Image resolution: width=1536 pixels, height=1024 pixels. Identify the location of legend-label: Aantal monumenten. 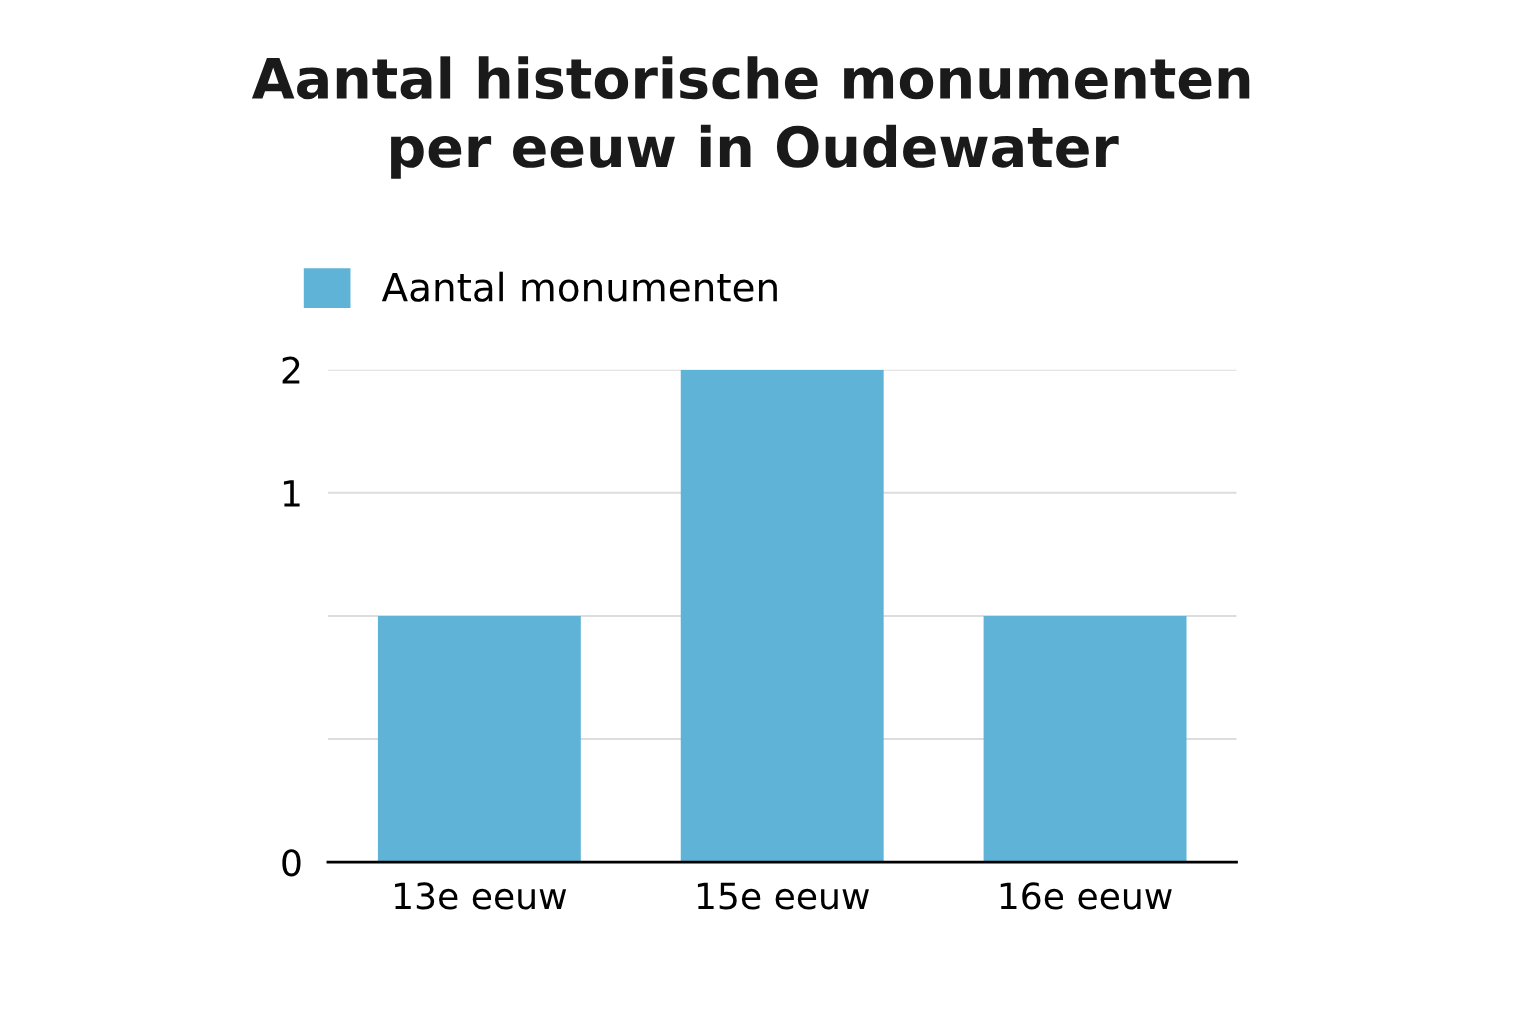
(579, 286).